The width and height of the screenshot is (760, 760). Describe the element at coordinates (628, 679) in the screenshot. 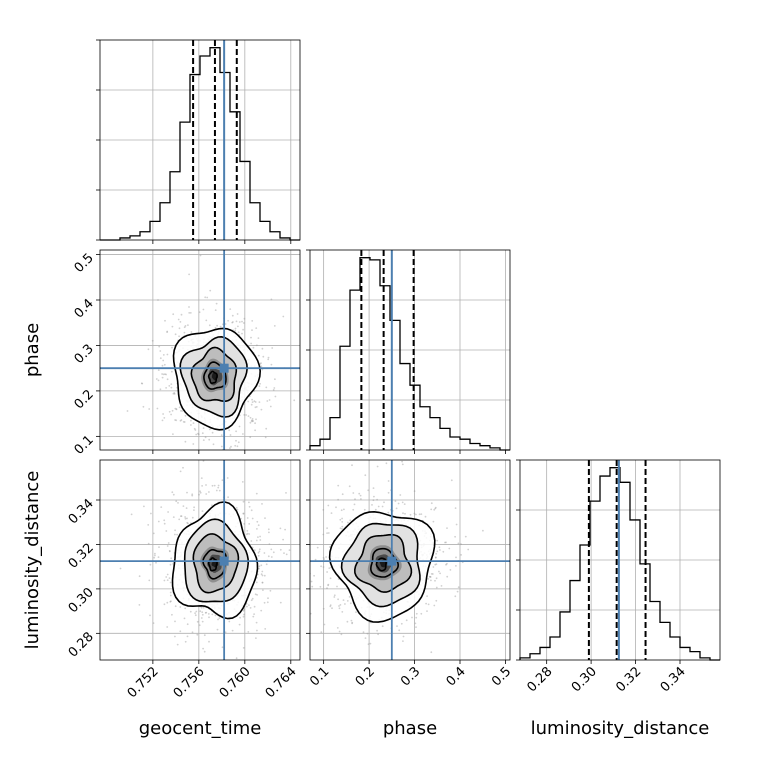

I see `x-tick-label-luminosity_distance: 0.32` at that location.